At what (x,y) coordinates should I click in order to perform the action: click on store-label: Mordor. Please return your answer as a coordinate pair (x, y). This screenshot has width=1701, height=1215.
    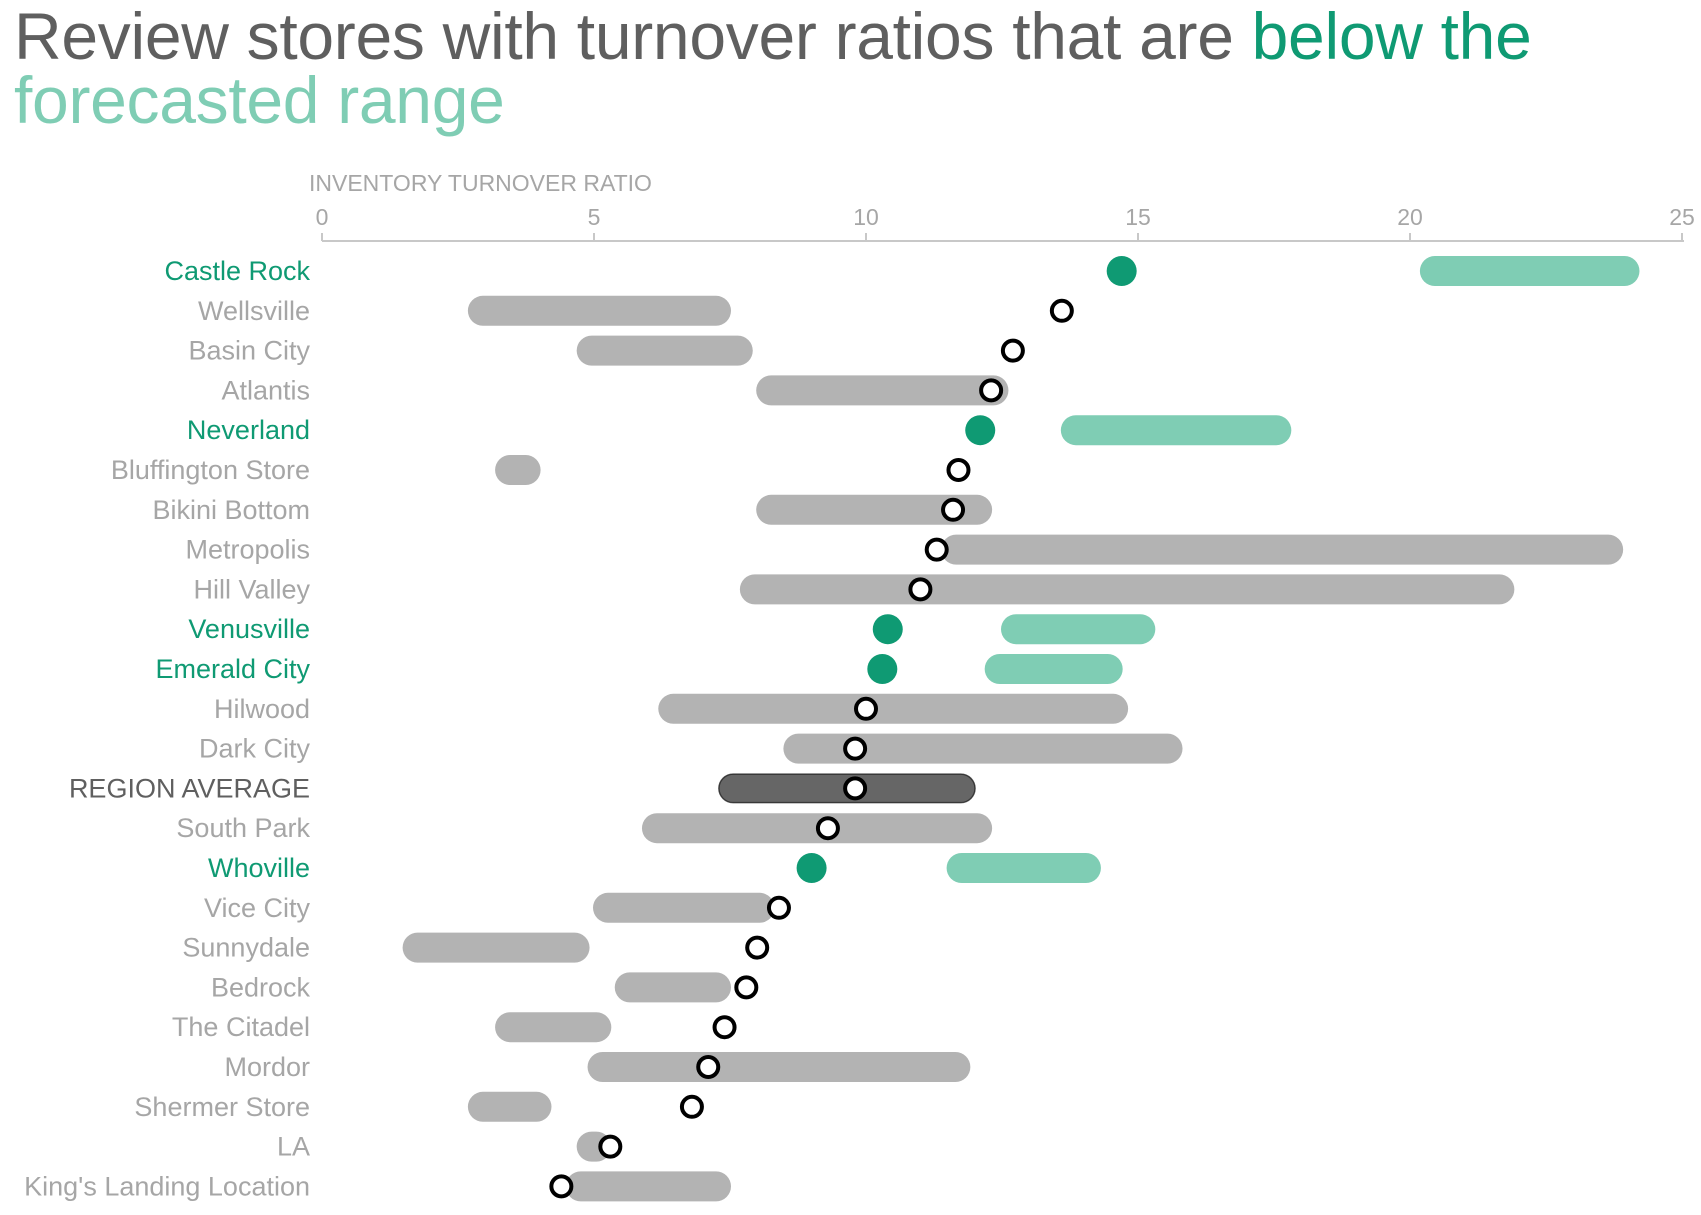
    Looking at the image, I should click on (267, 1067).